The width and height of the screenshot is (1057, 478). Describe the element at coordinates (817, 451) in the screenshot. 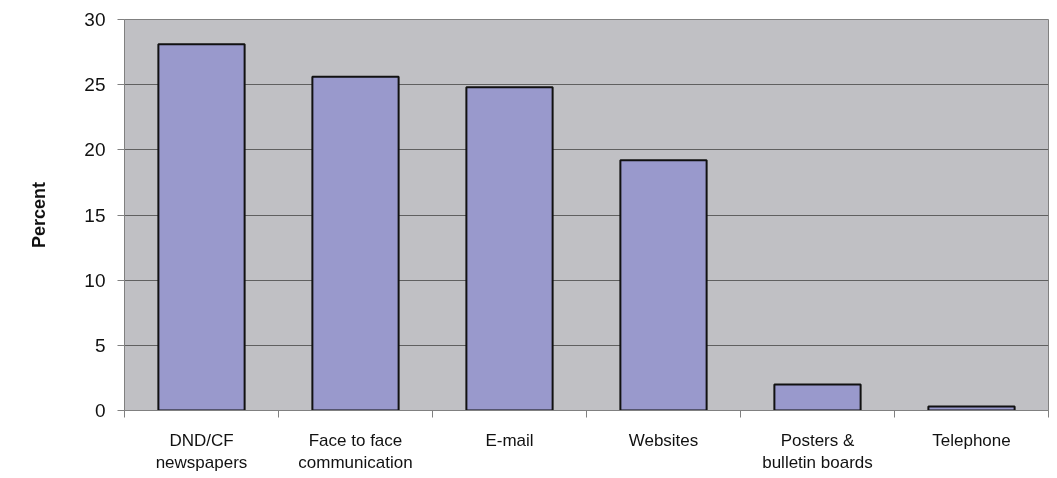

I see `x-tick-label: Posters & bulletin boards` at that location.